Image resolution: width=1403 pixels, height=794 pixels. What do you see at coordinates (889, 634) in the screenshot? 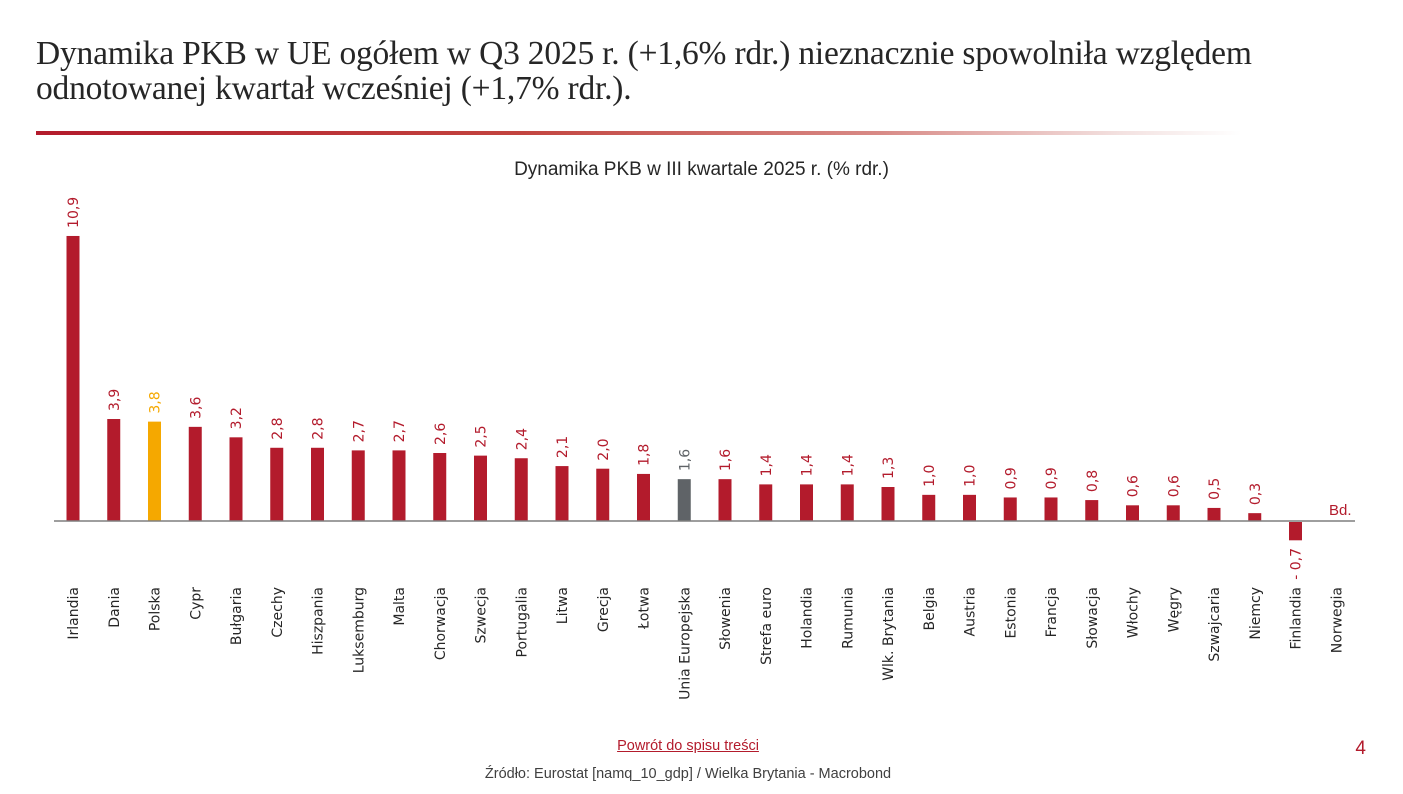
I see `category-label: Wlk. Brytania` at bounding box center [889, 634].